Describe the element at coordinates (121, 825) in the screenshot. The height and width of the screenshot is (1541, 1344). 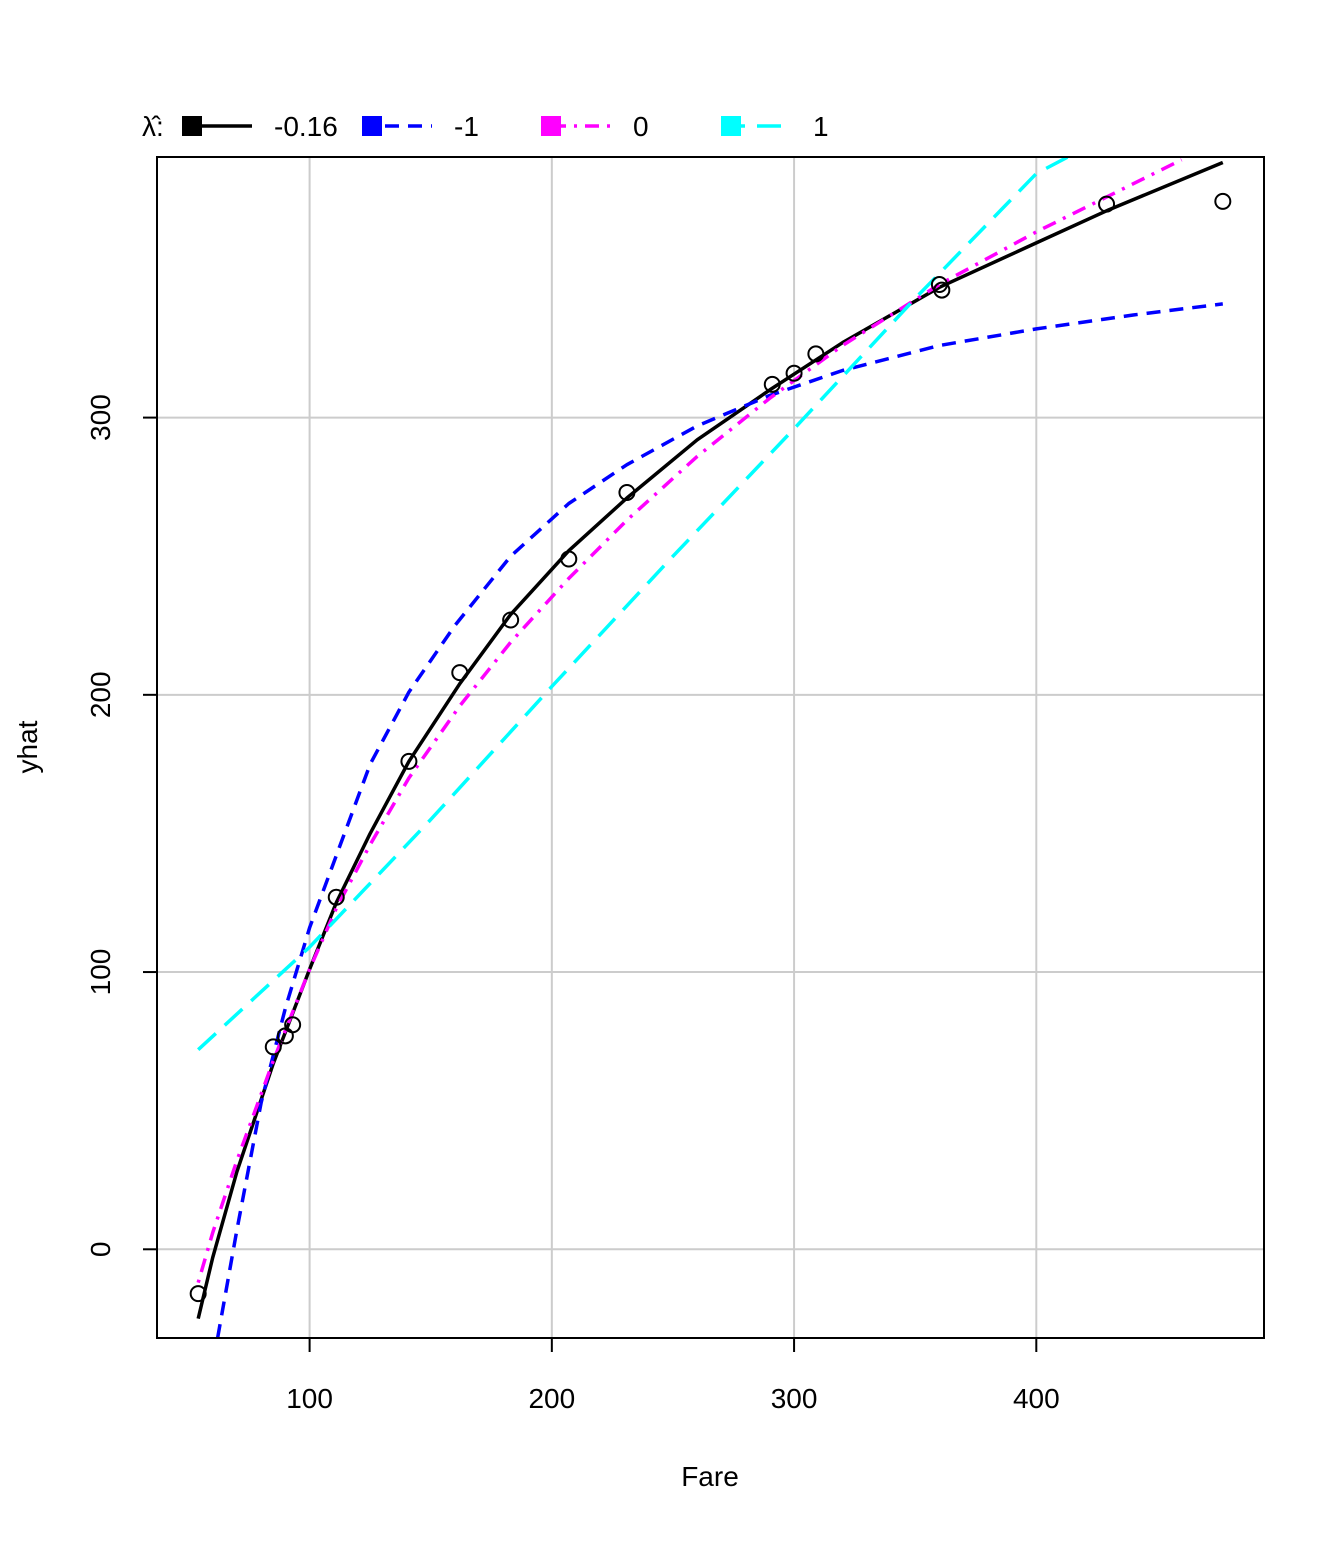
I see `y-axis: 0 100 200 300` at that location.